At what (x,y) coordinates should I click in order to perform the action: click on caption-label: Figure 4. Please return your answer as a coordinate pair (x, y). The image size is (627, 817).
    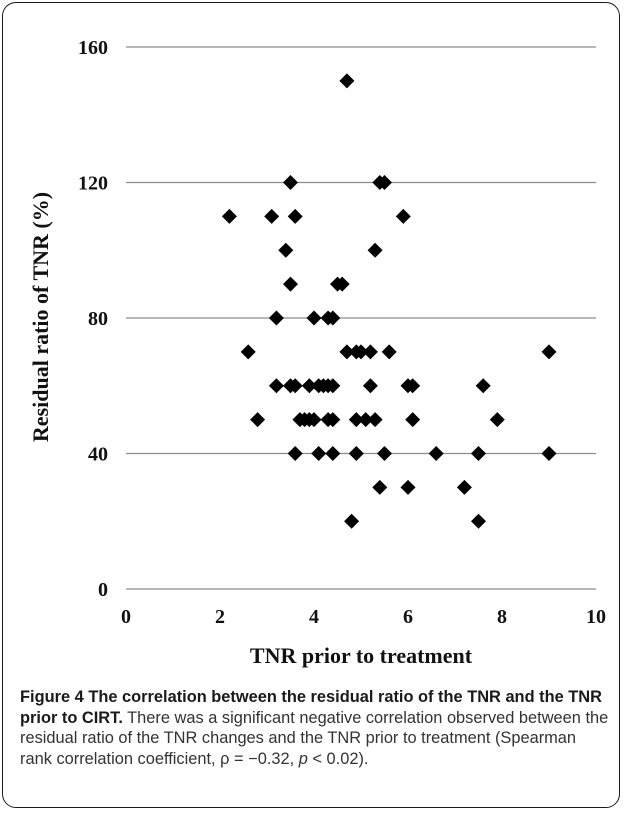
    Looking at the image, I should click on (52, 697).